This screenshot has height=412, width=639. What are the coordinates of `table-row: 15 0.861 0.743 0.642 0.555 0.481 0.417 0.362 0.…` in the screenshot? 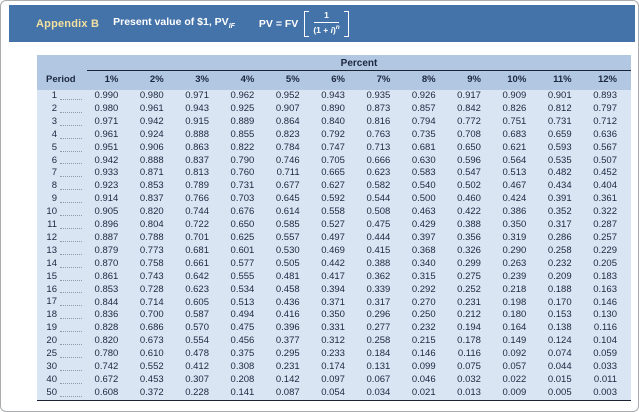 It's located at (334, 277).